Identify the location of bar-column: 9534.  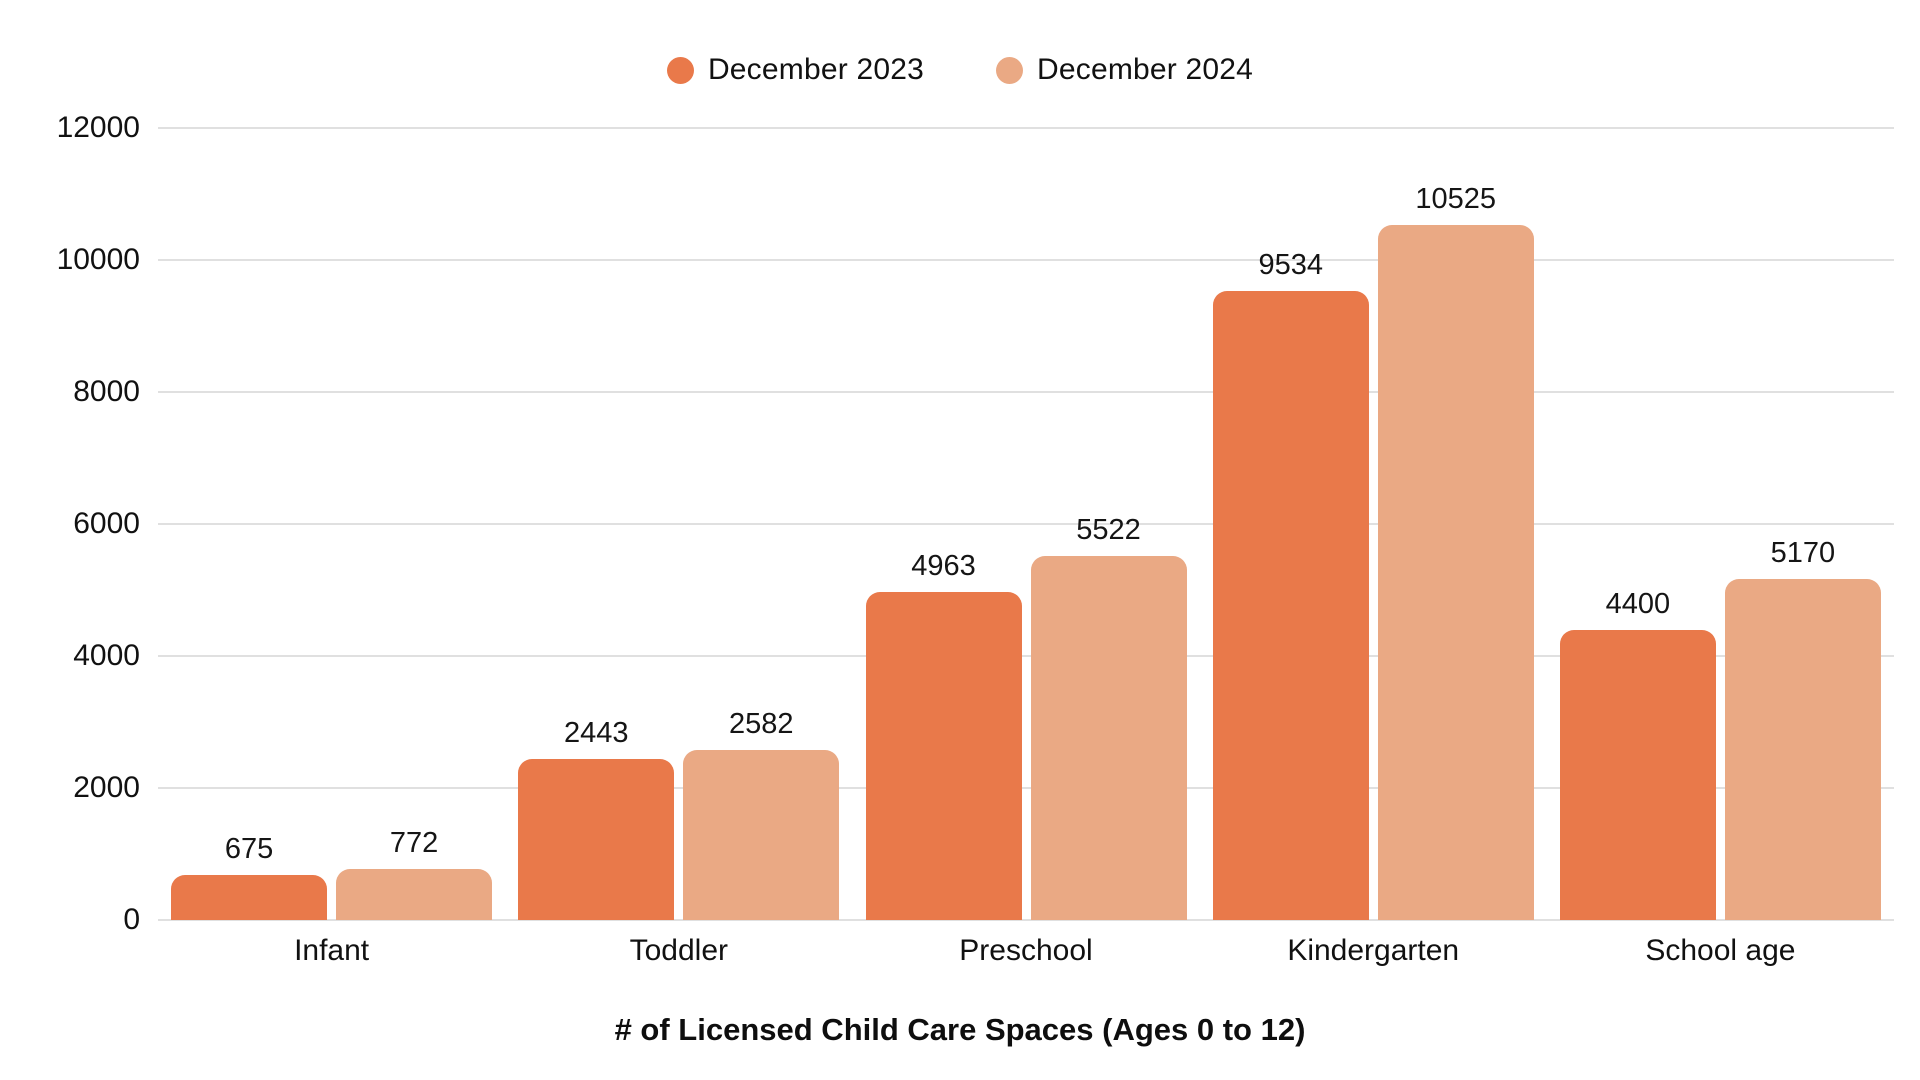
(1290, 524).